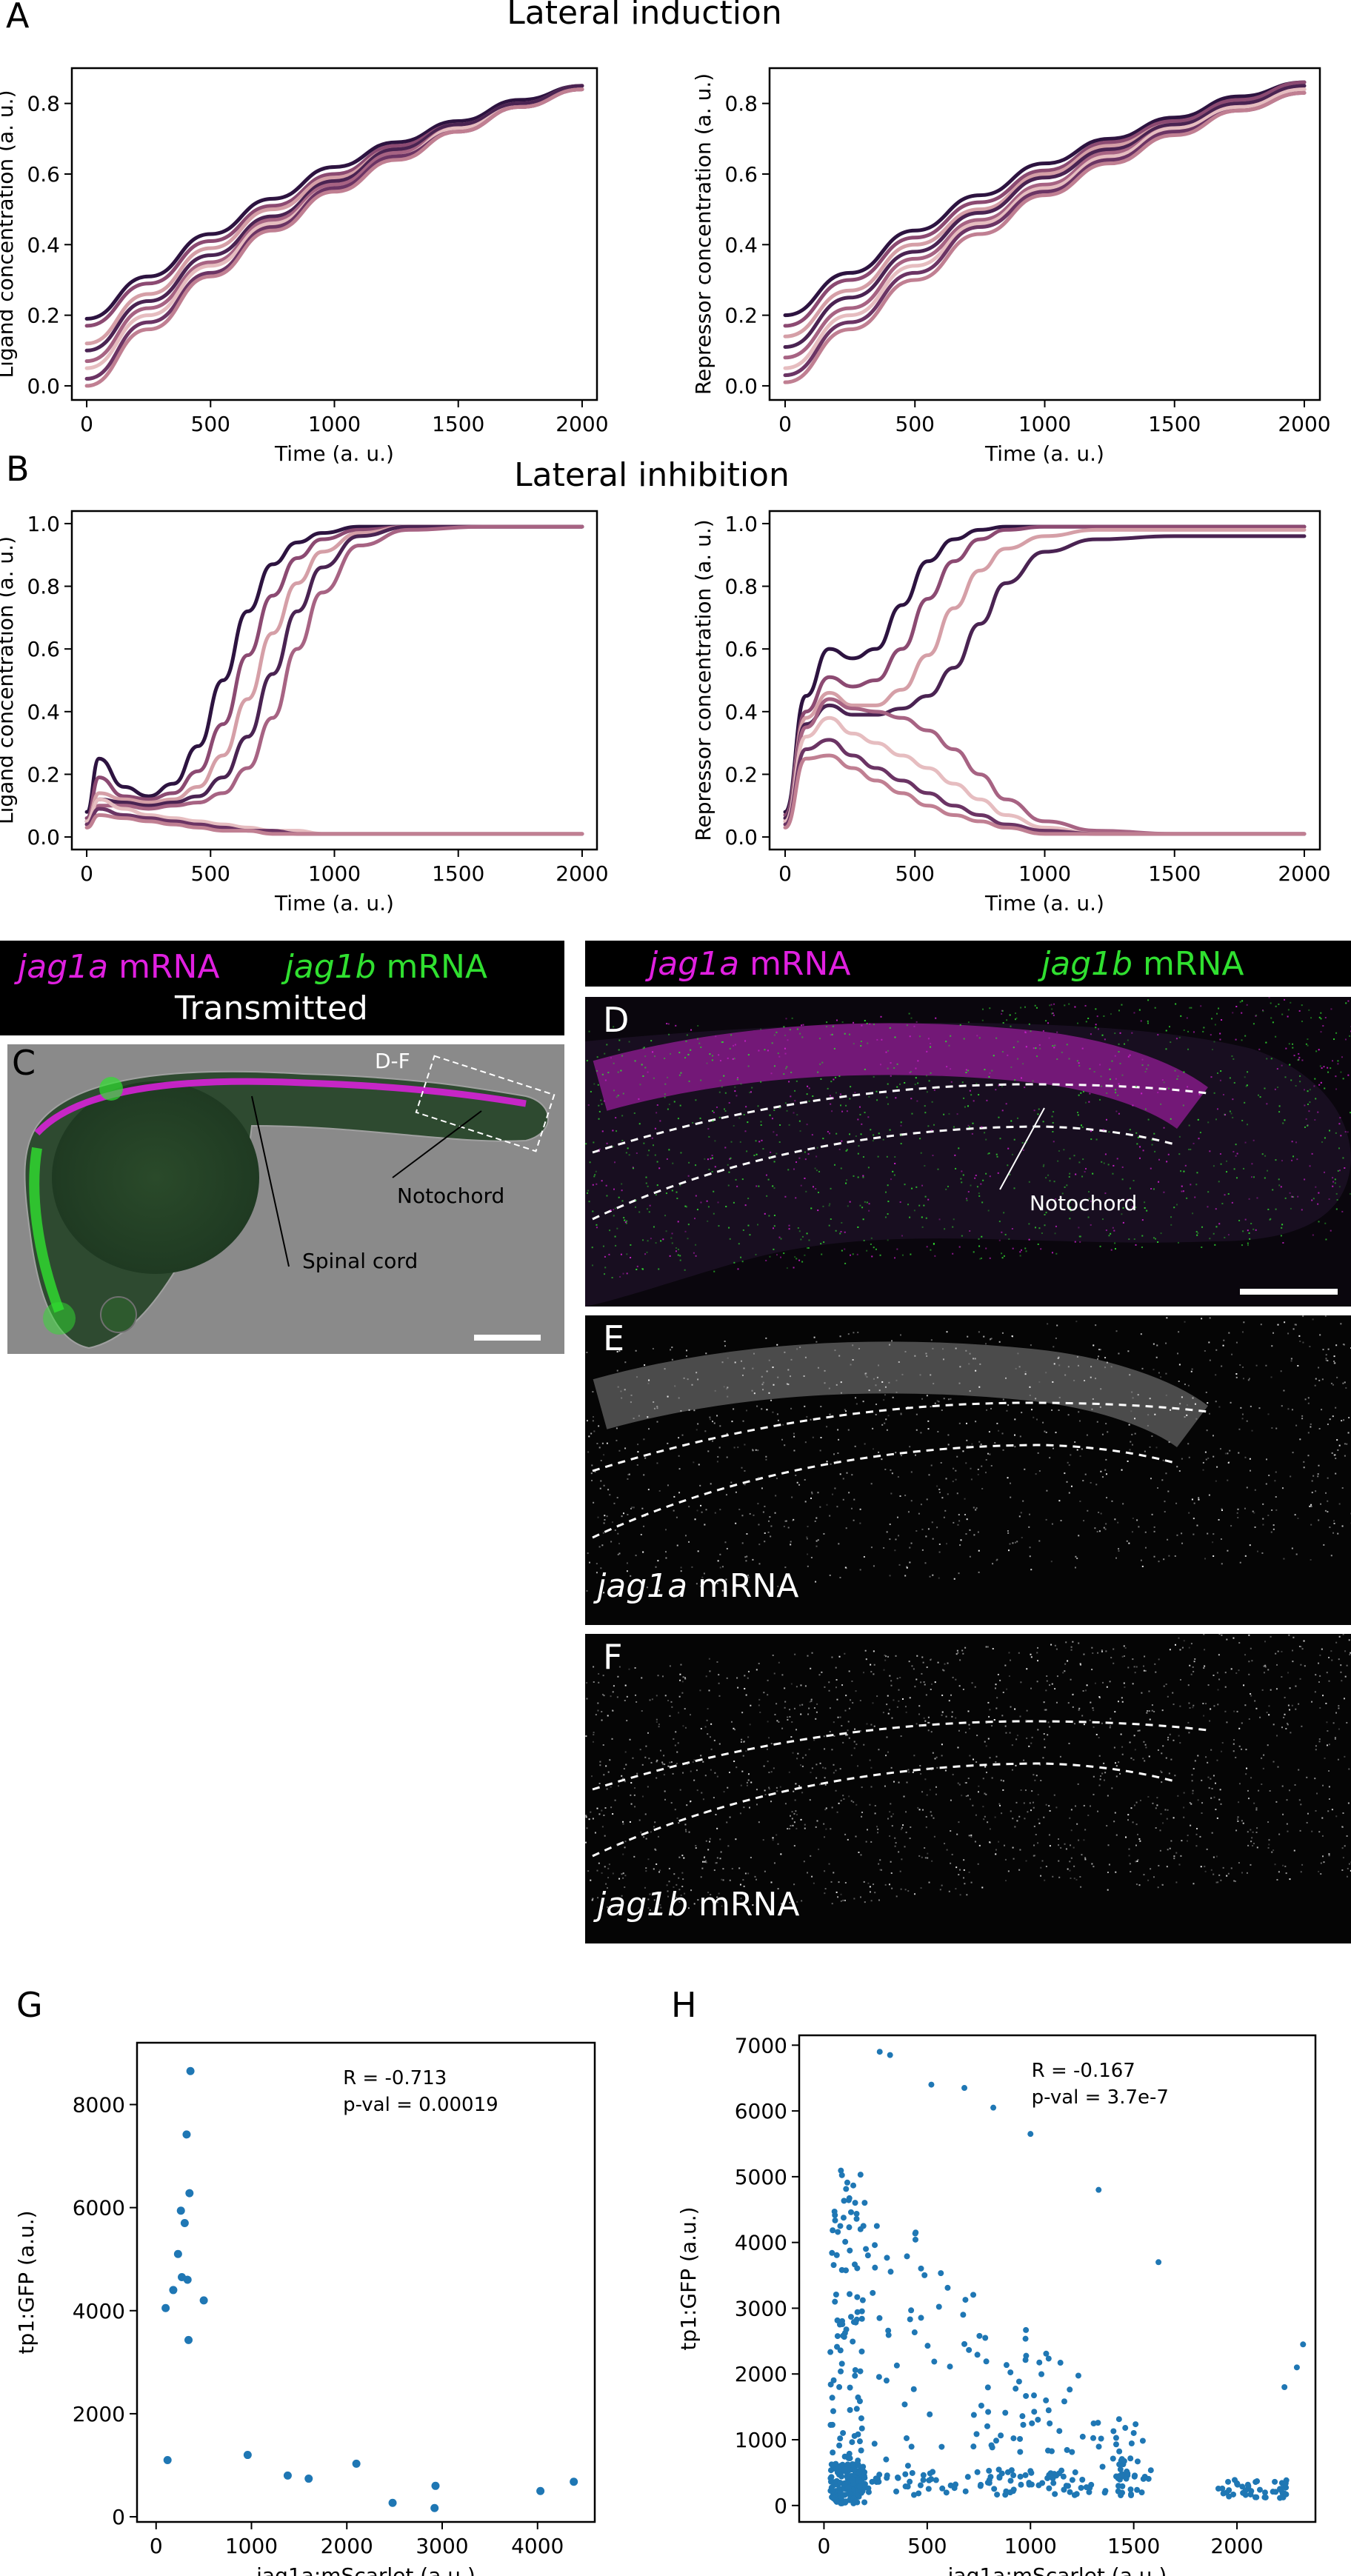 Image resolution: width=1351 pixels, height=2576 pixels. I want to click on y-tick-label: 4000, so click(761, 2243).